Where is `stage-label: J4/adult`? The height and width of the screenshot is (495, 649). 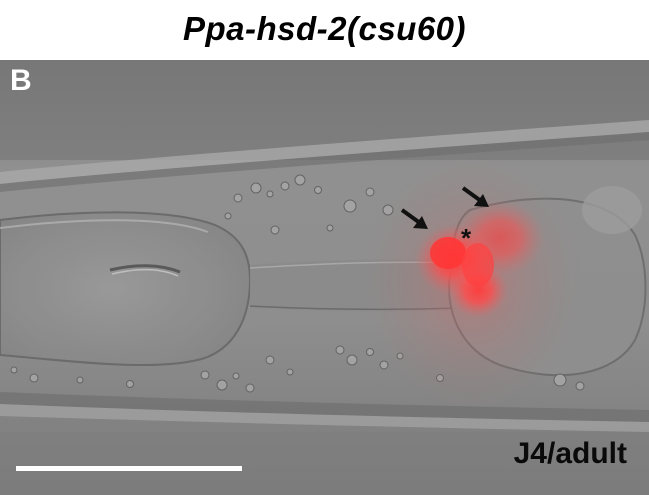
stage-label: J4/adult is located at coordinates (570, 453).